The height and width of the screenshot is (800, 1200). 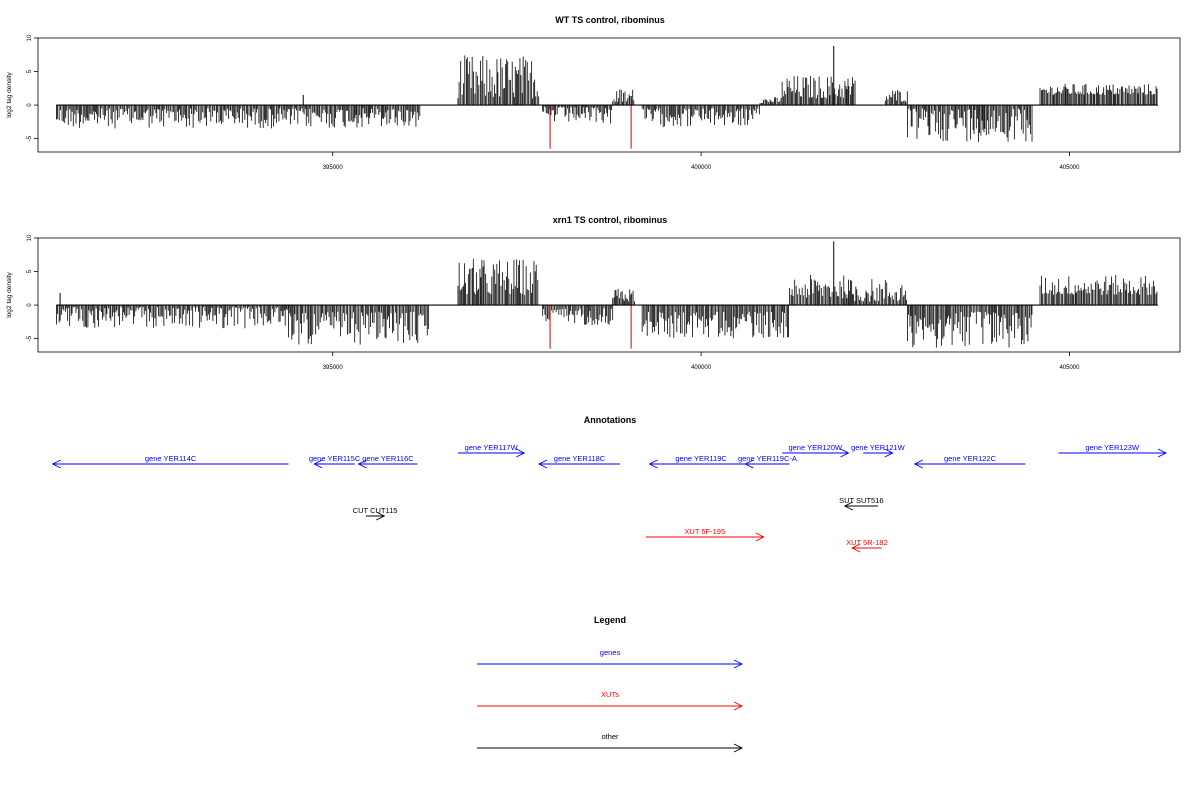 What do you see at coordinates (970, 458) in the screenshot?
I see `annotation-label: gene YER122C` at bounding box center [970, 458].